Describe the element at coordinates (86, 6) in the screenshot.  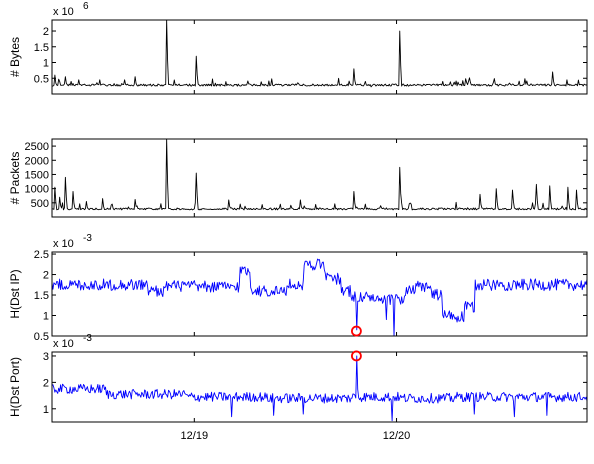
I see `y-exponent: 6` at that location.